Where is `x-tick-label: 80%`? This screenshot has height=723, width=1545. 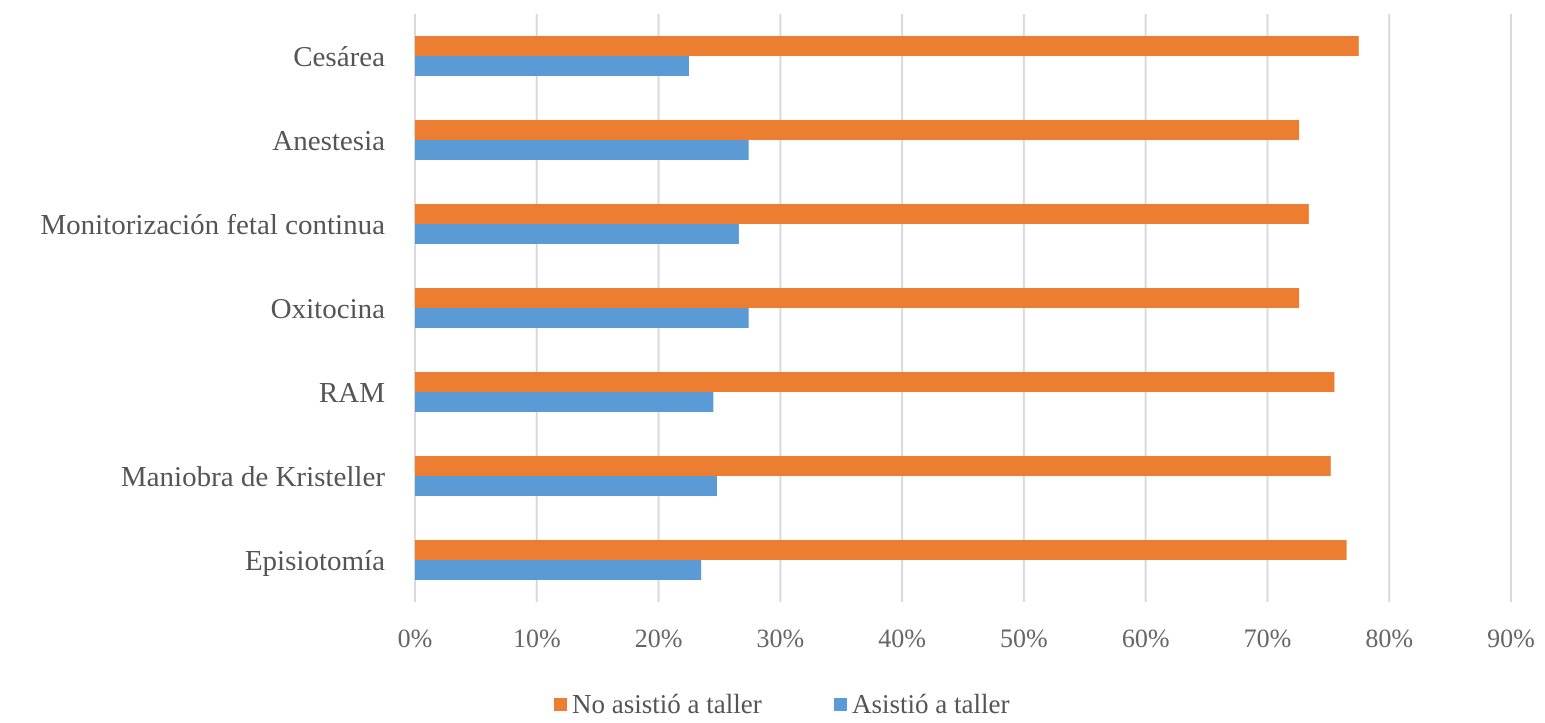
x-tick-label: 80% is located at coordinates (1389, 638).